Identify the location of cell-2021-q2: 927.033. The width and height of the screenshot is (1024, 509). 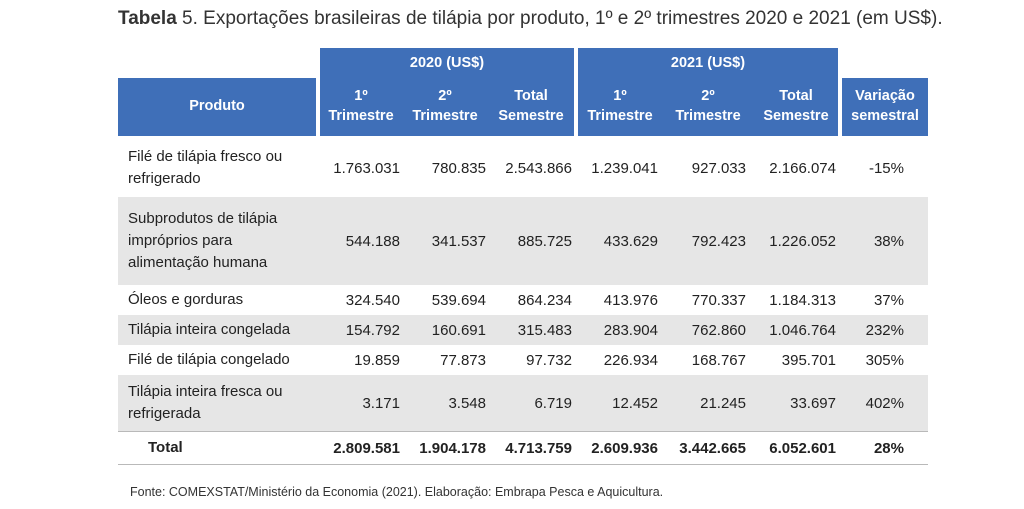
(718, 168).